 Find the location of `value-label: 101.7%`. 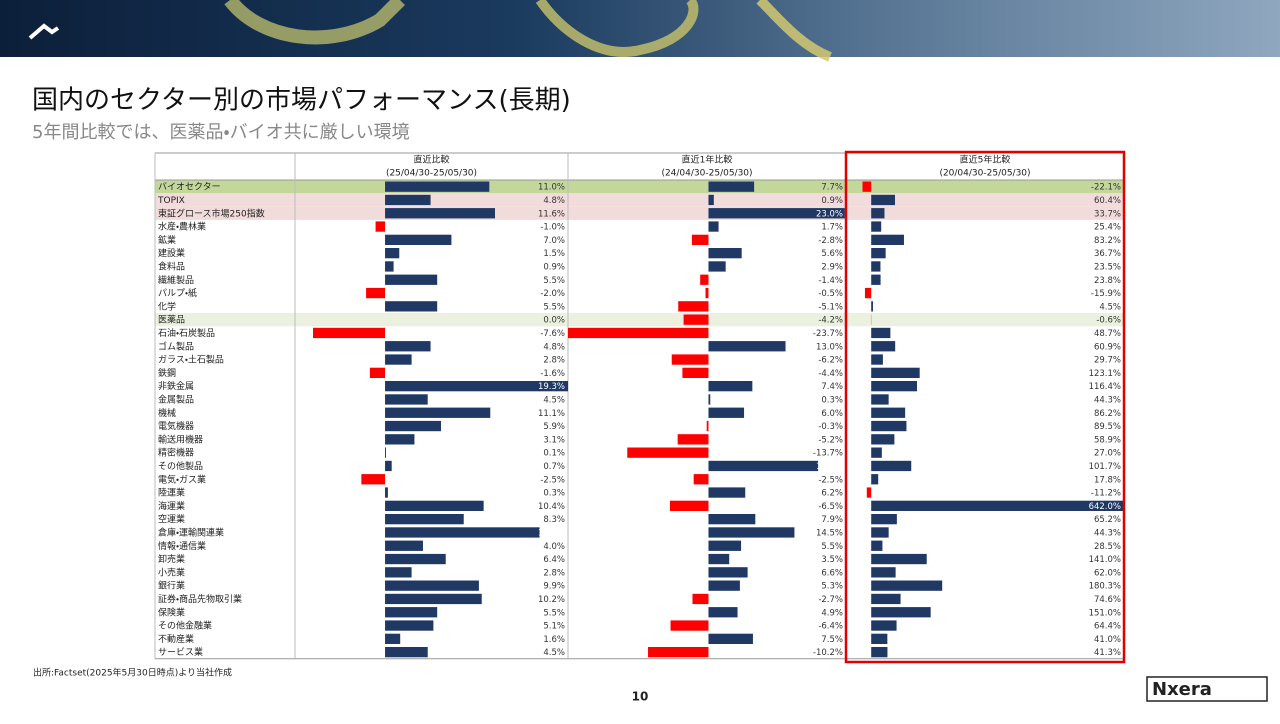

value-label: 101.7% is located at coordinates (1105, 467).